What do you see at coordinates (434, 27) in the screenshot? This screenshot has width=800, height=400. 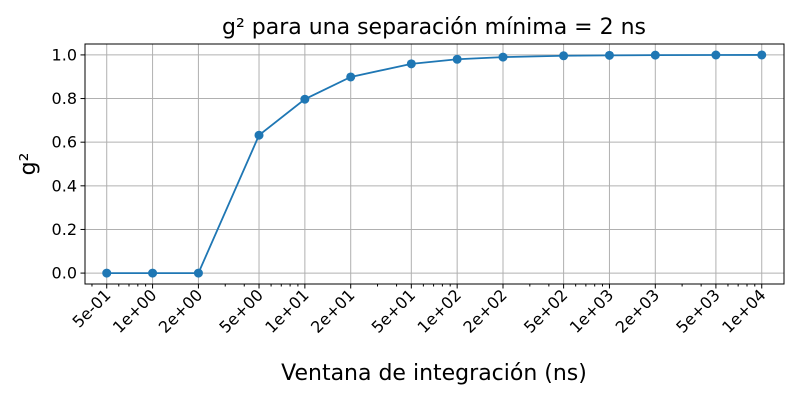 I see `chart-title: g² para una separación mínima = 2 ns` at bounding box center [434, 27].